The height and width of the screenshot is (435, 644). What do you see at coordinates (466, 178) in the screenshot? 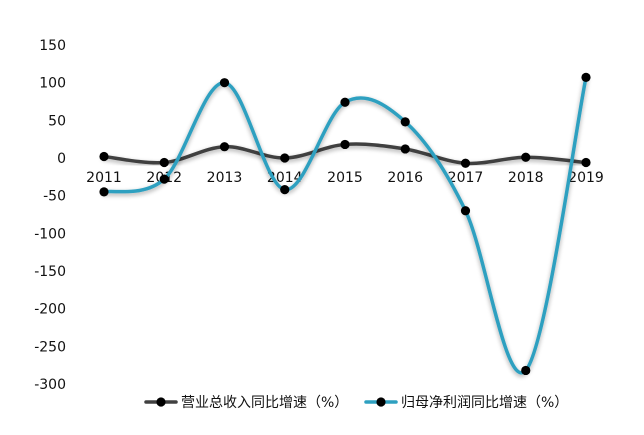
I see `x-tick-label: 2017` at bounding box center [466, 178].